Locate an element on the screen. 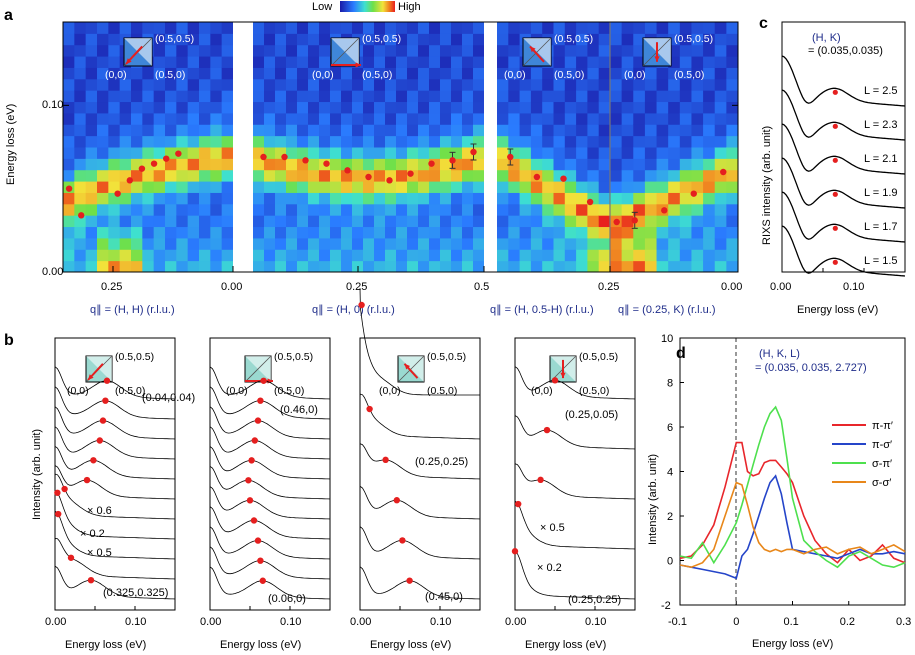 The width and height of the screenshot is (915, 655). b-top-label: (0.25,0.25) is located at coordinates (441, 462).